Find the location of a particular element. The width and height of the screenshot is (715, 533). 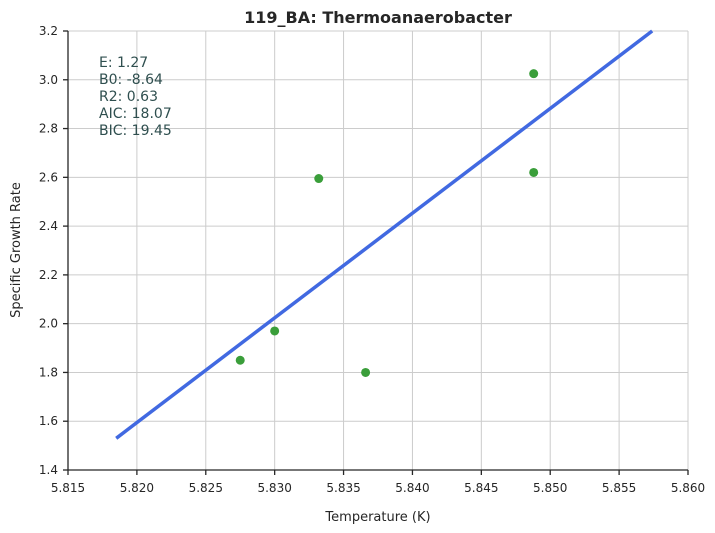

chart-title: 119_BA: Thermoanaerobacter is located at coordinates (378, 17).